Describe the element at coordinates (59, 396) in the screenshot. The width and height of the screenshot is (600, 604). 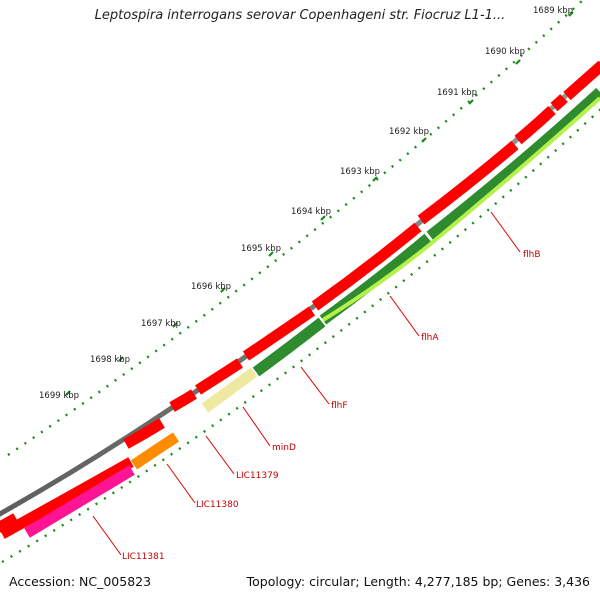
I see `scale-label: 1699 kbp` at that location.